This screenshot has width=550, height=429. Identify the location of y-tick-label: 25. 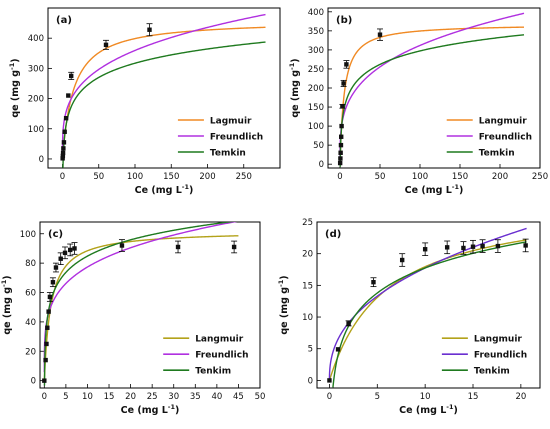
(307, 223).